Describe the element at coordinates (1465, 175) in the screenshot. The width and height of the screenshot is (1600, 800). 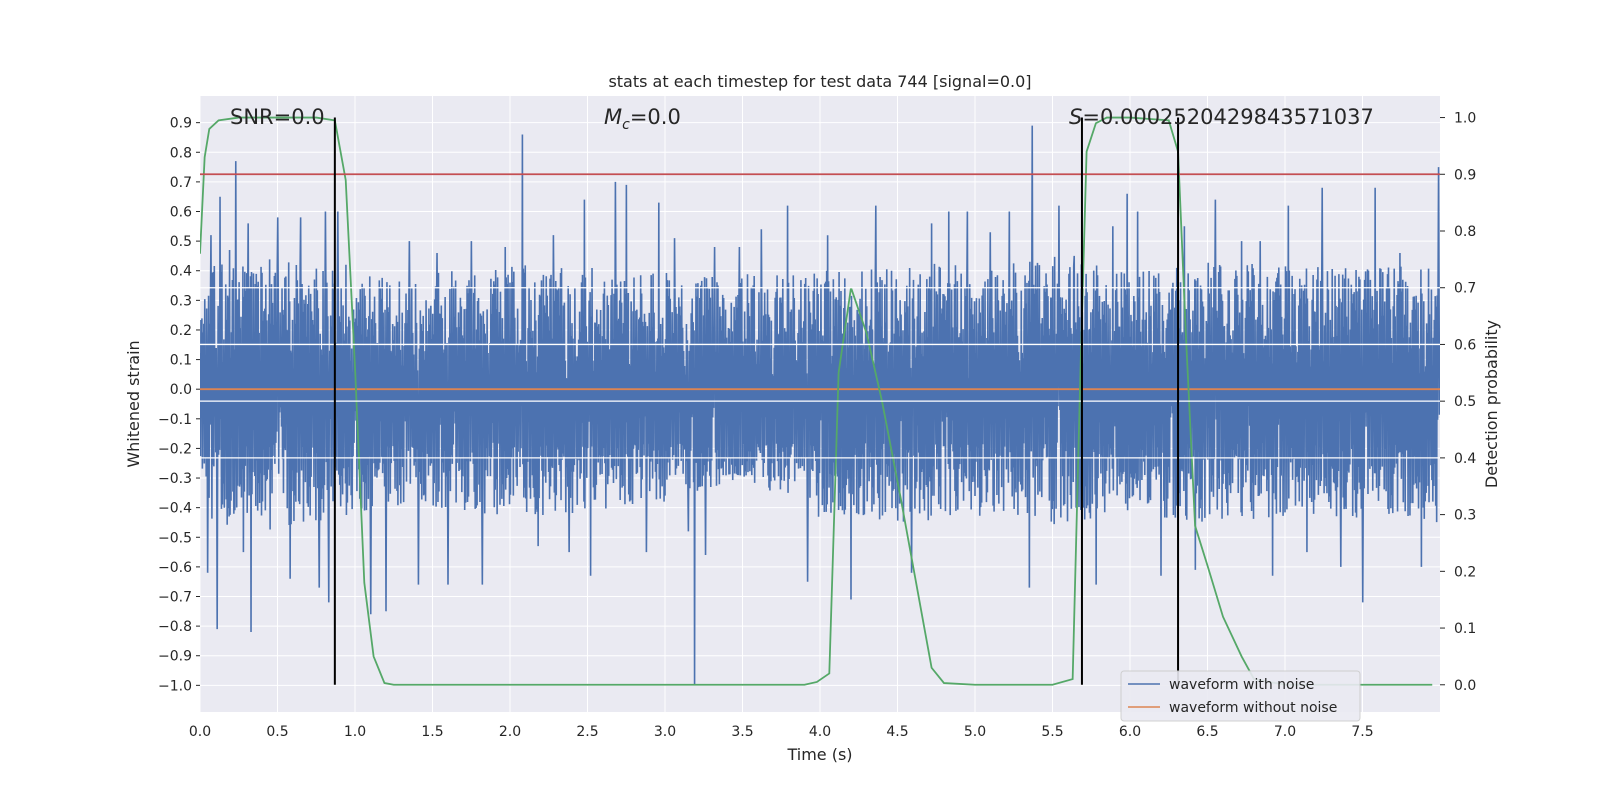
I see `y2-tick-label: 0.9` at that location.